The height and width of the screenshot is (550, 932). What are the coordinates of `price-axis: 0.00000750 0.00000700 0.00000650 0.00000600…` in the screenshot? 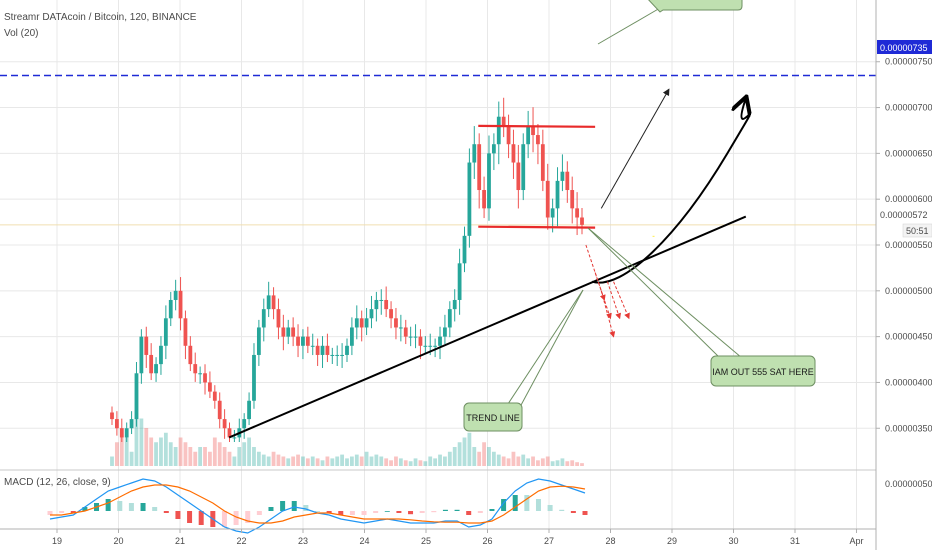 It's located at (904, 273).